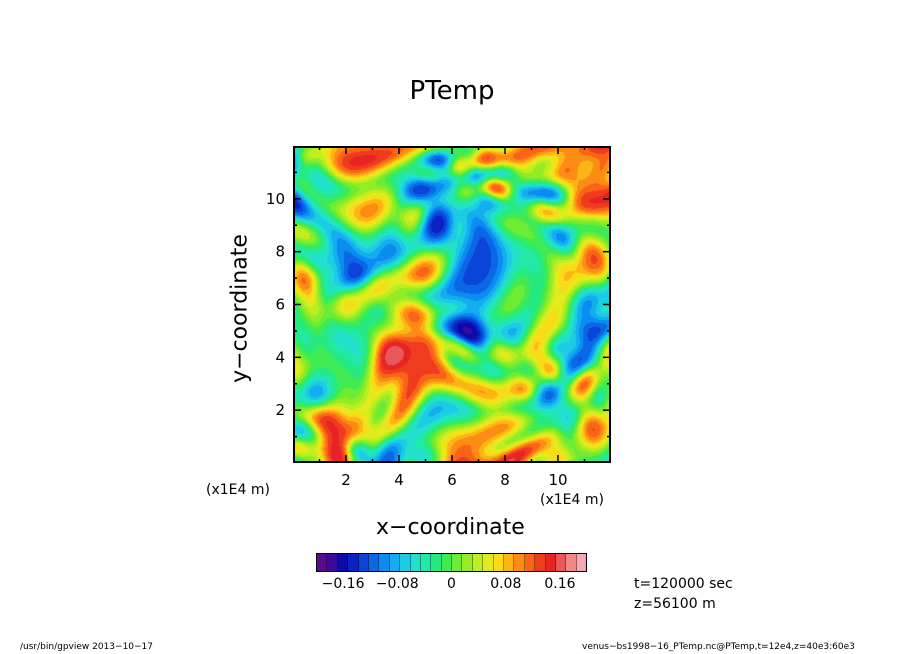  I want to click on x-tick-label: 6, so click(452, 480).